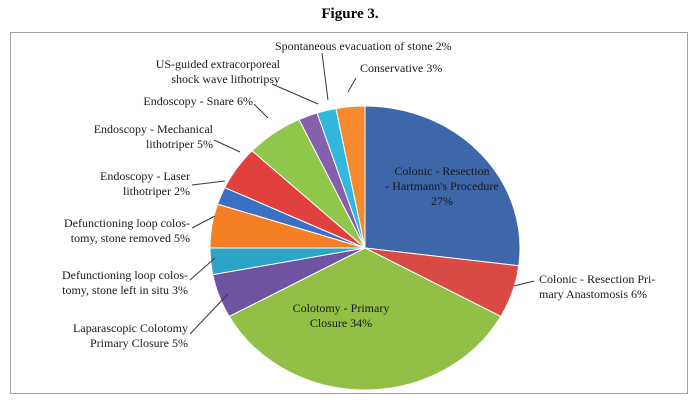  Describe the element at coordinates (198, 101) in the screenshot. I see `slice-label: Endoscopy - Snare 6%` at that location.